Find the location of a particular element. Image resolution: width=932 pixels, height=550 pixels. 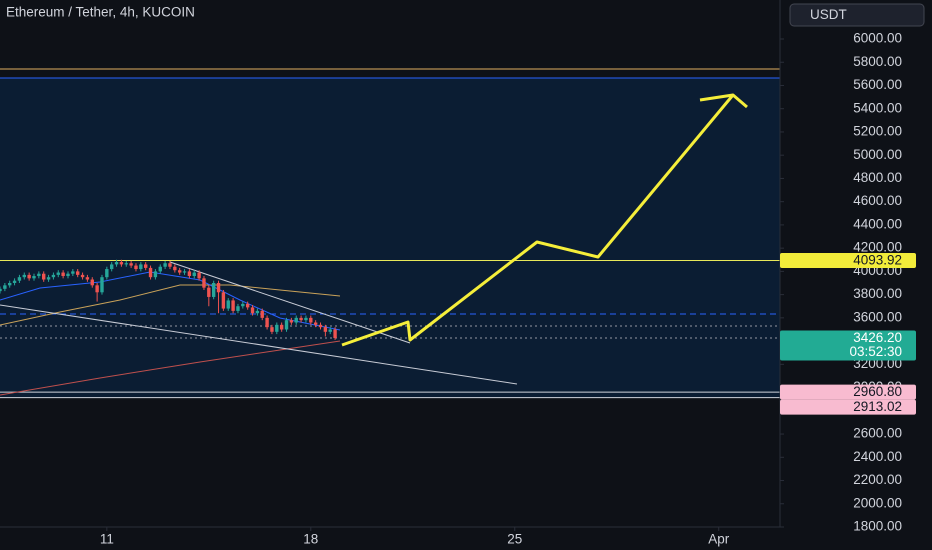

y-tick-label: 3600.00 is located at coordinates (877, 316).